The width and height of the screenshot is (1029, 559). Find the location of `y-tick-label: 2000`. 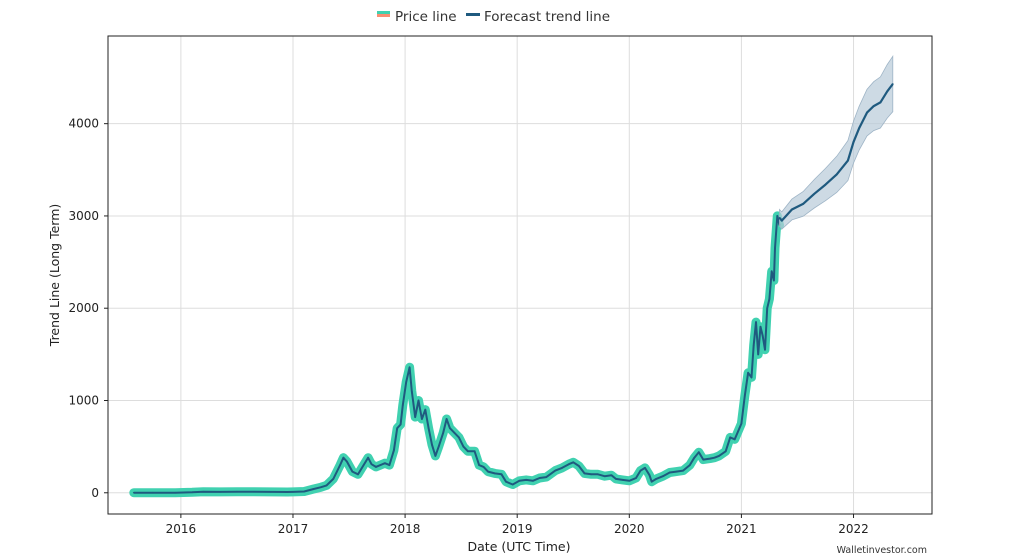

y-tick-label: 2000 is located at coordinates (83, 308).